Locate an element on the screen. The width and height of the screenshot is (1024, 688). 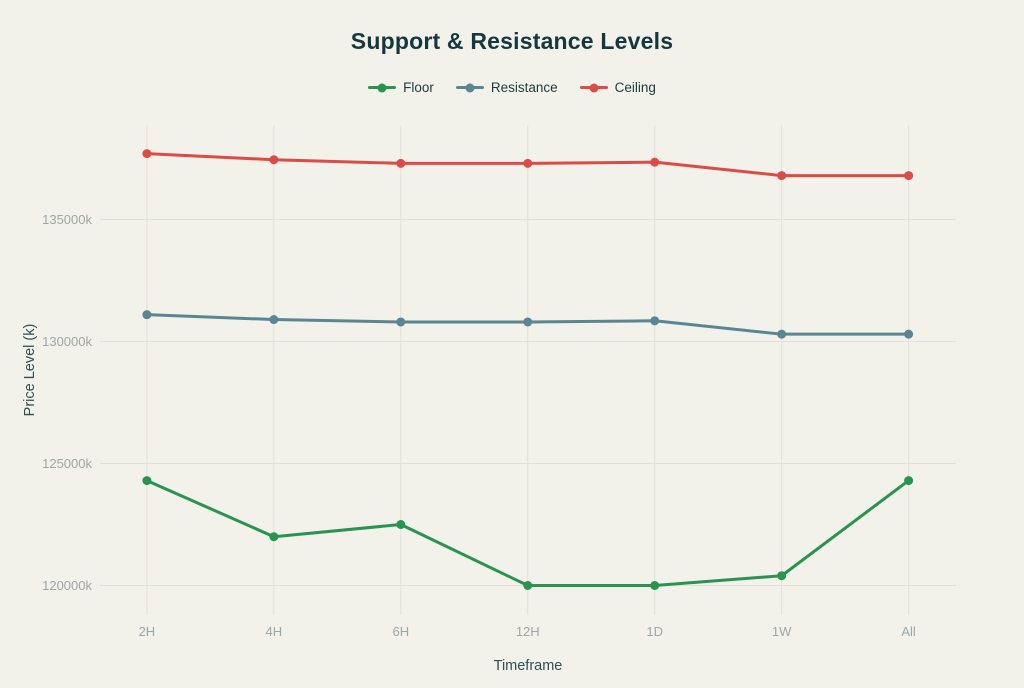
floor-point-1W is located at coordinates (782, 576).